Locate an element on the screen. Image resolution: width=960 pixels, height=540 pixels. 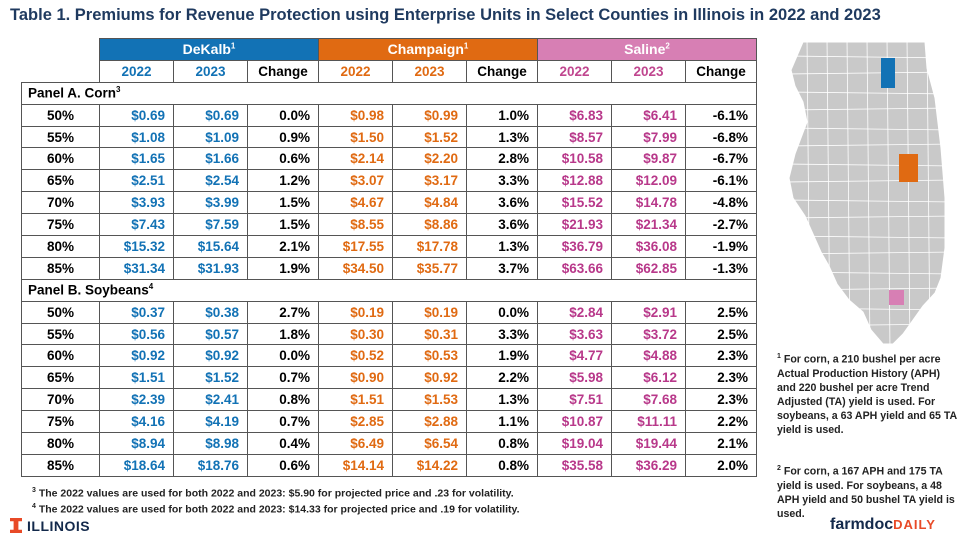
premium-cell: 0.9% is located at coordinates (283, 137).